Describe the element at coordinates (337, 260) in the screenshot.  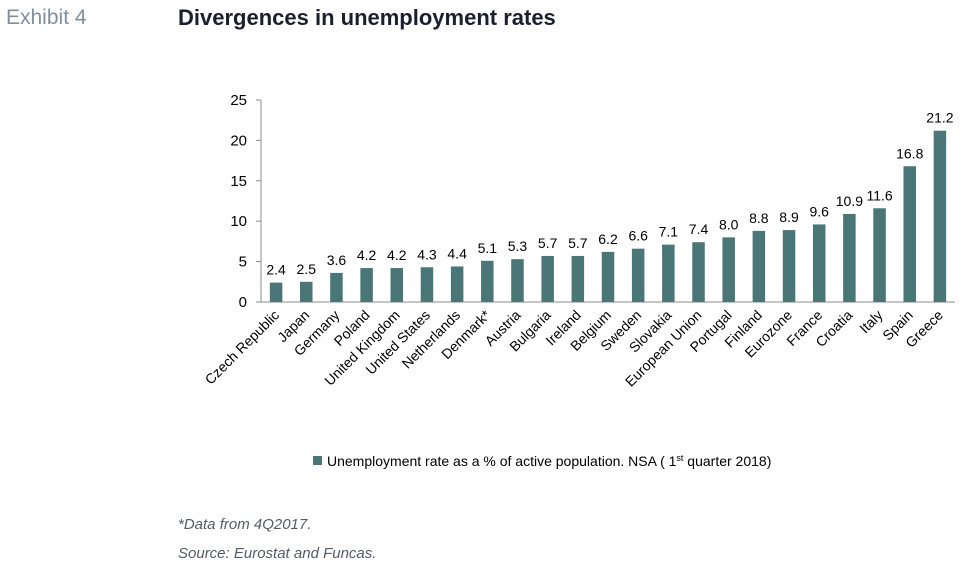
I see `data-label: 3.6` at that location.